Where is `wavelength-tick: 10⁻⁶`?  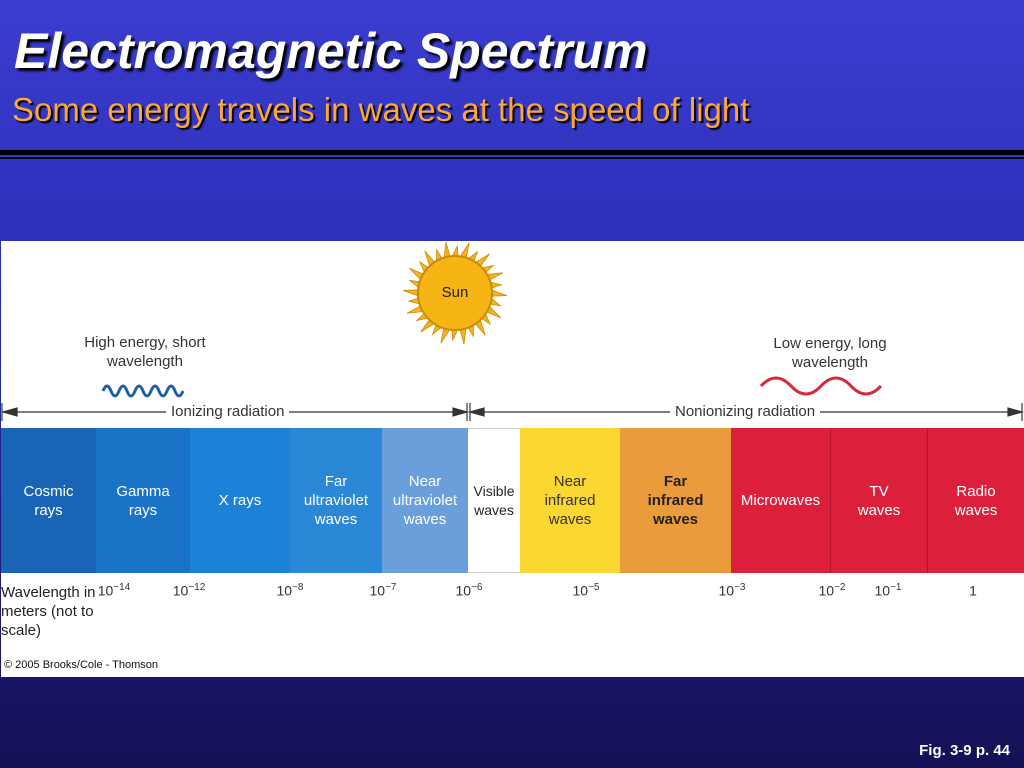
wavelength-tick: 10⁻⁶ is located at coordinates (469, 590).